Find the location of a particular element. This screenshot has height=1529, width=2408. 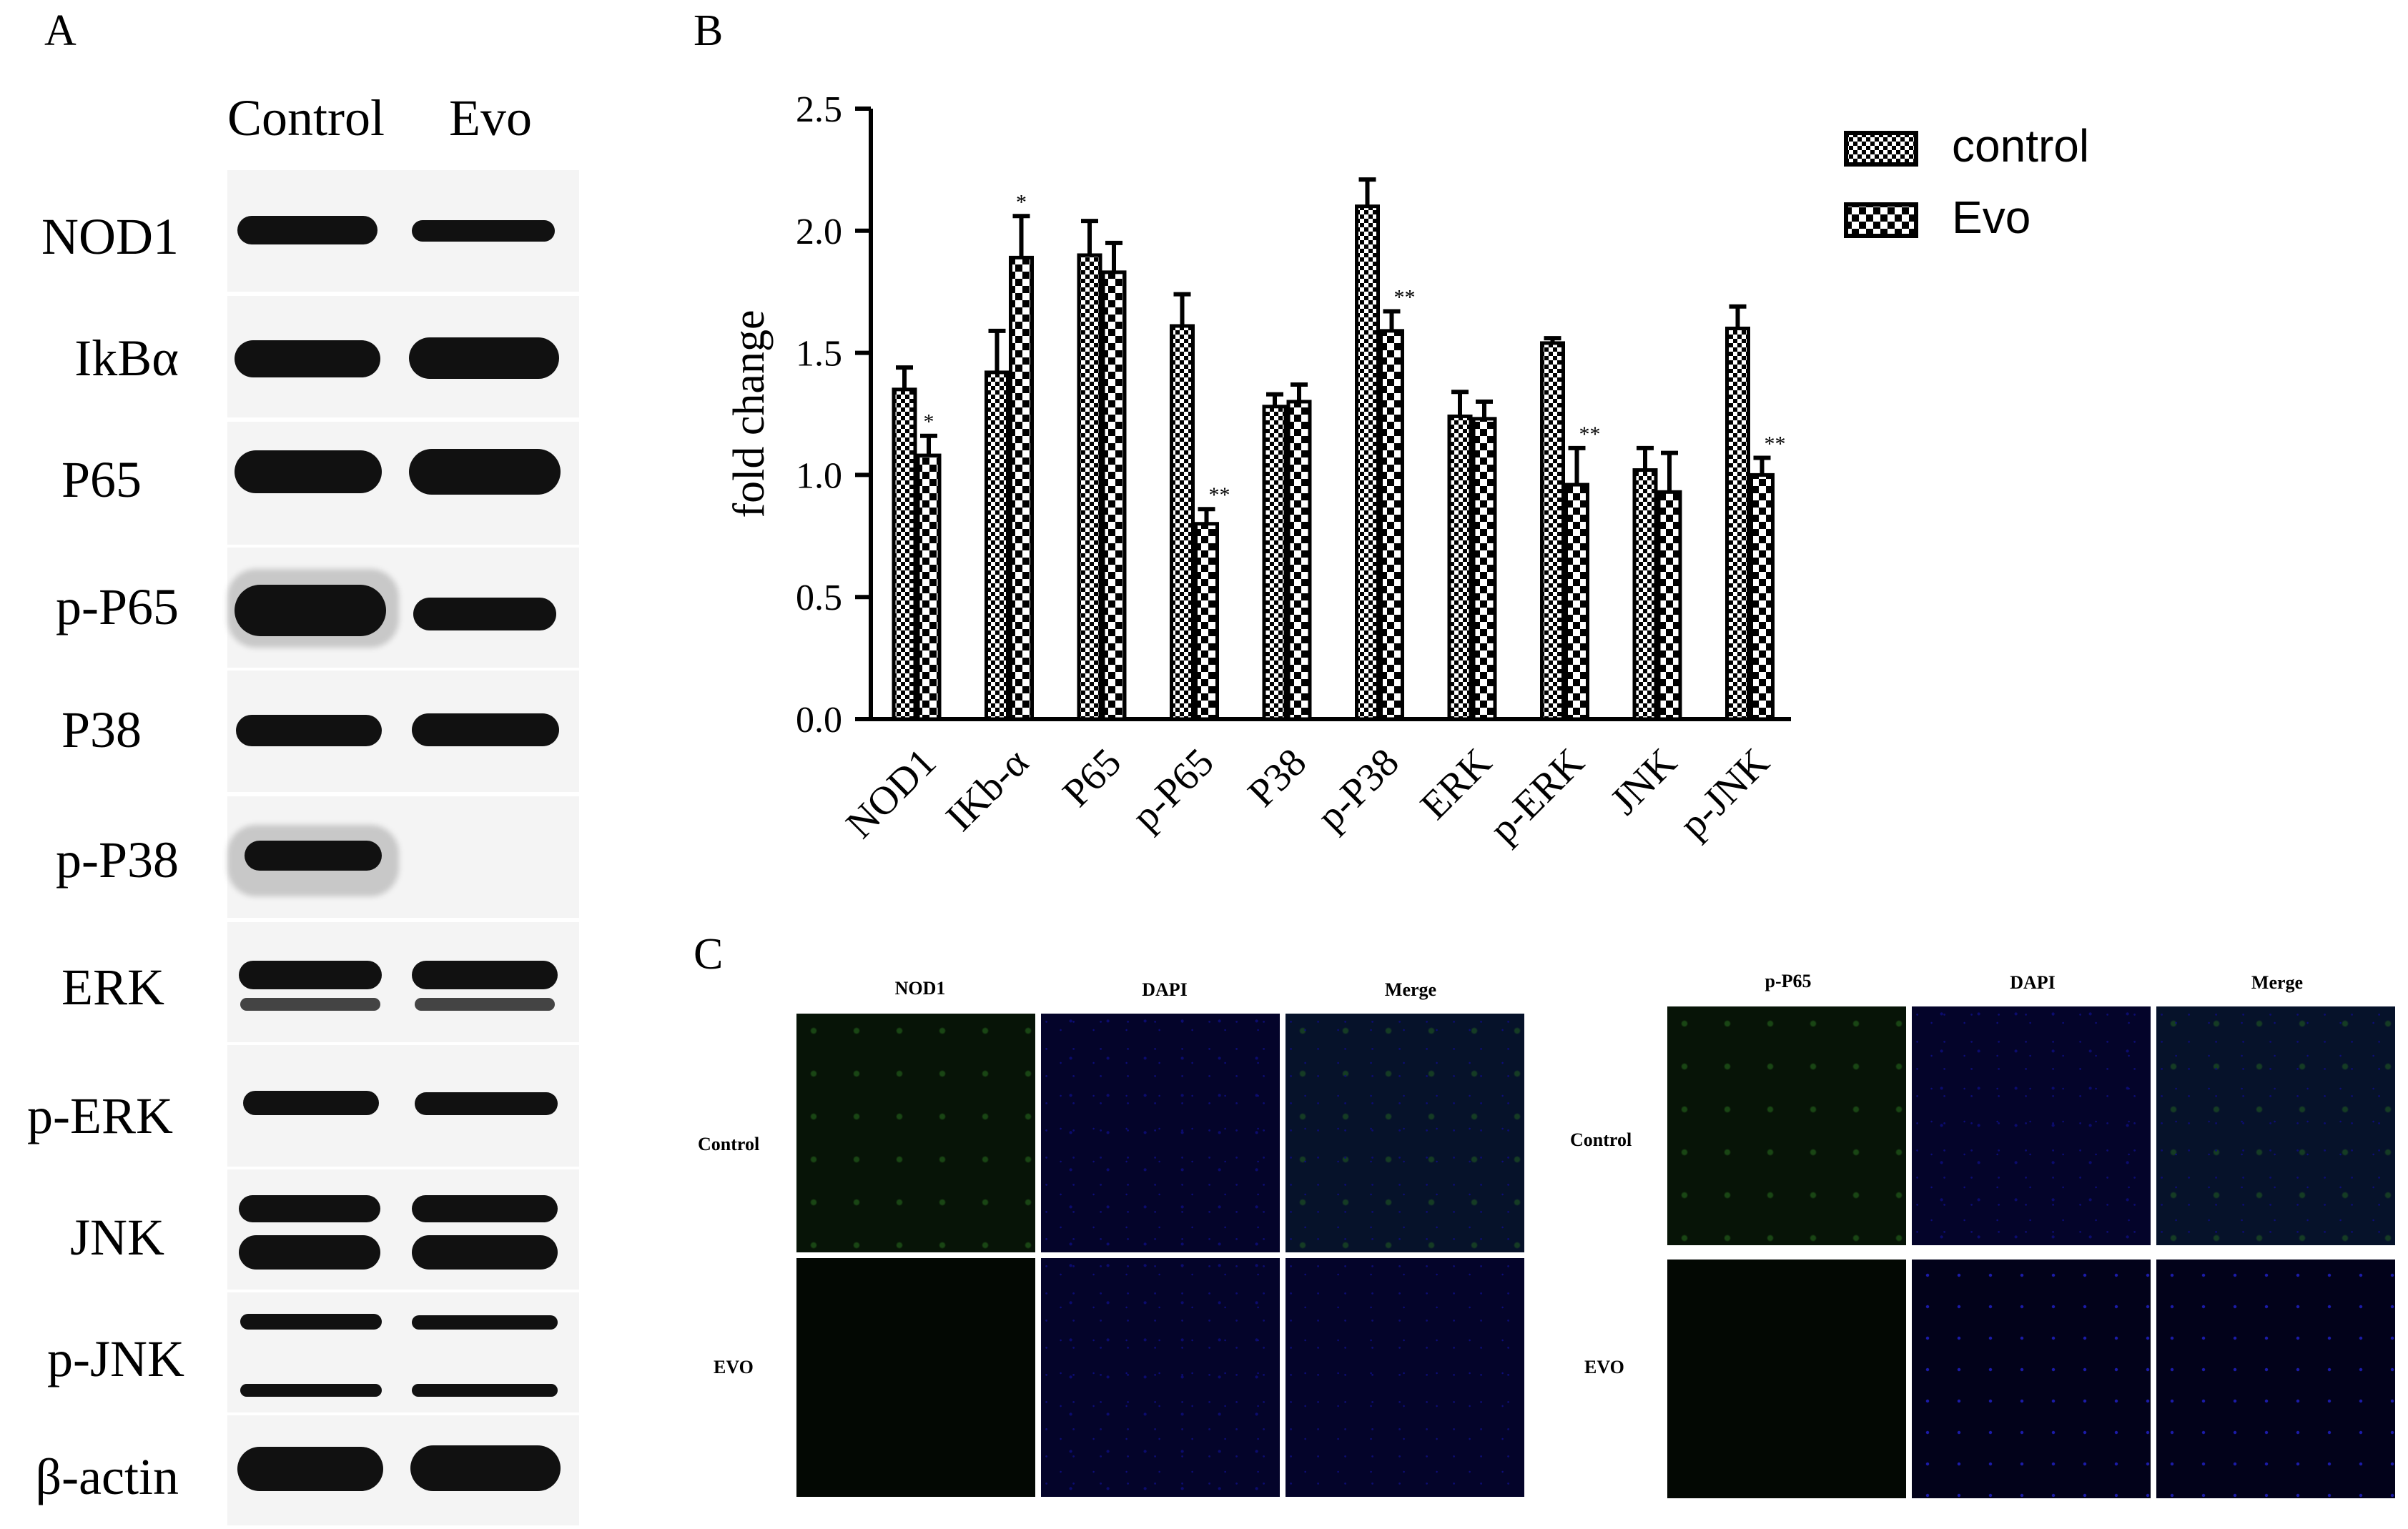

wb-row-label: JNK is located at coordinates (116, 1237).